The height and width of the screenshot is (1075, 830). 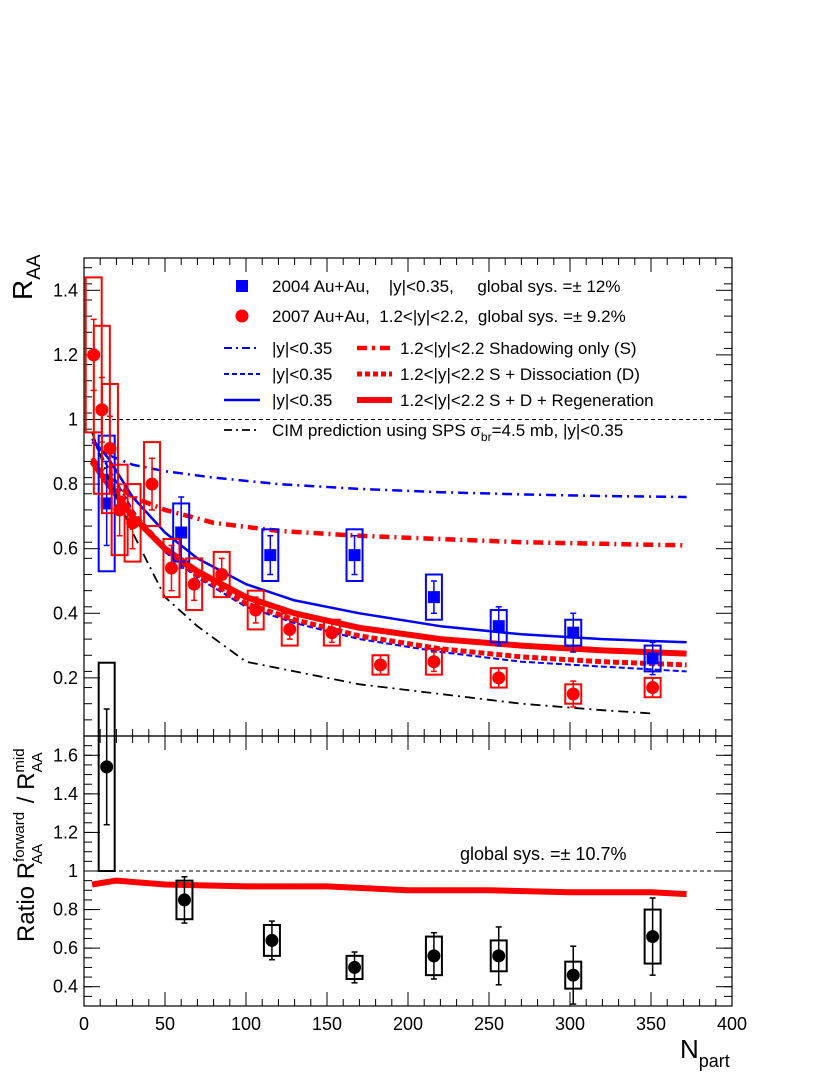 What do you see at coordinates (65, 678) in the screenshot?
I see `y-tick-label: 0.2` at bounding box center [65, 678].